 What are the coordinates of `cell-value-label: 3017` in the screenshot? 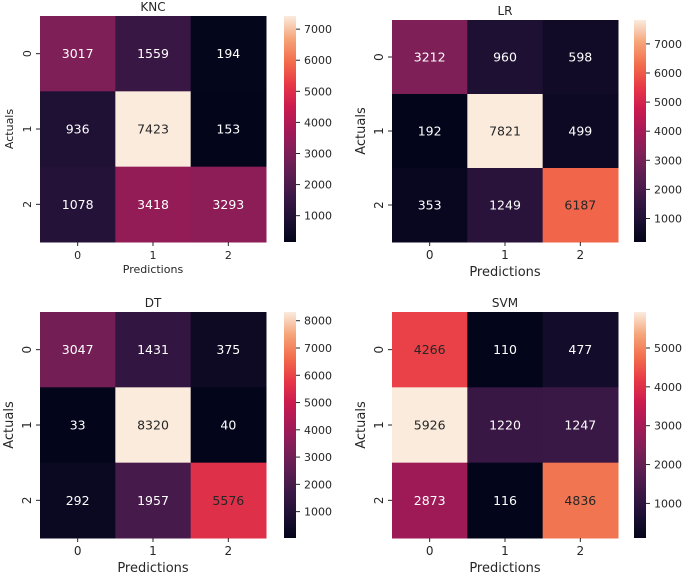 It's located at (78, 53).